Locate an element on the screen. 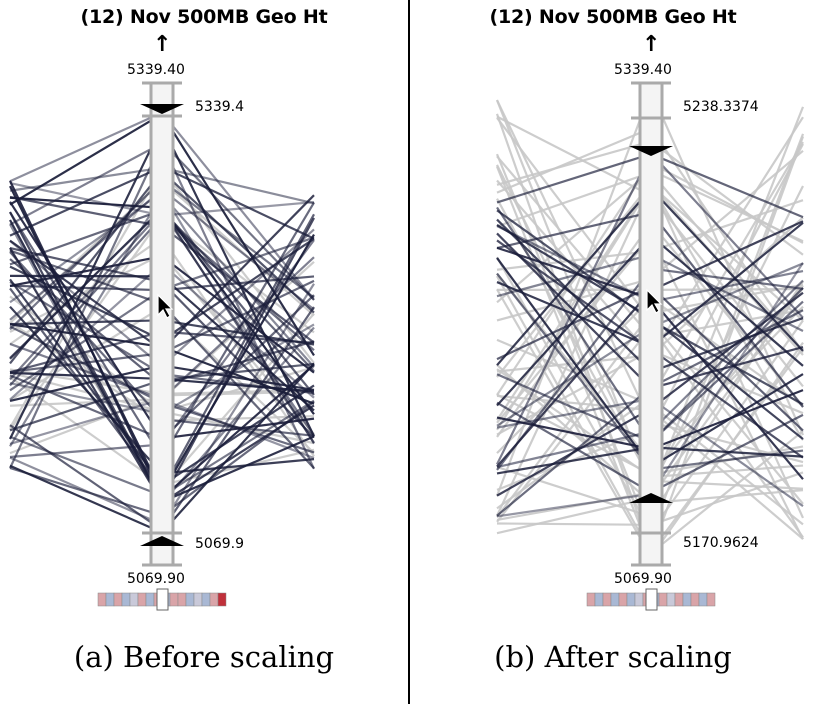 The image size is (817, 704). upper-handle-value: 5238.3374 is located at coordinates (721, 107).